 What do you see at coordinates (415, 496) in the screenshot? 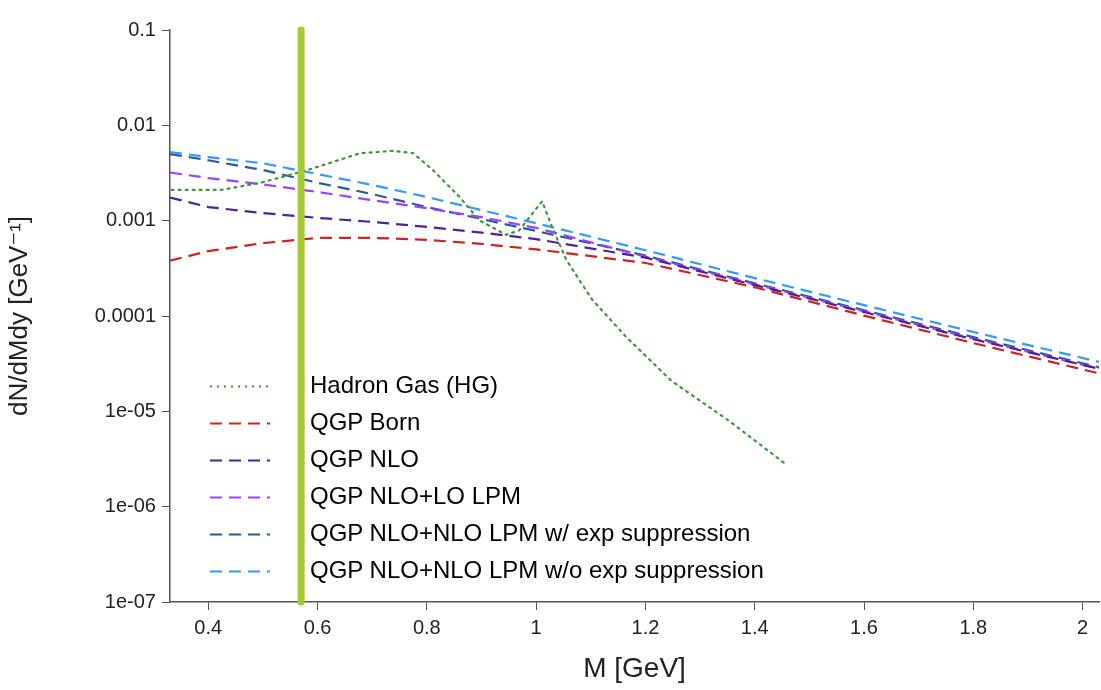
I see `legend-label: QGP NLO+LO LPM` at bounding box center [415, 496].